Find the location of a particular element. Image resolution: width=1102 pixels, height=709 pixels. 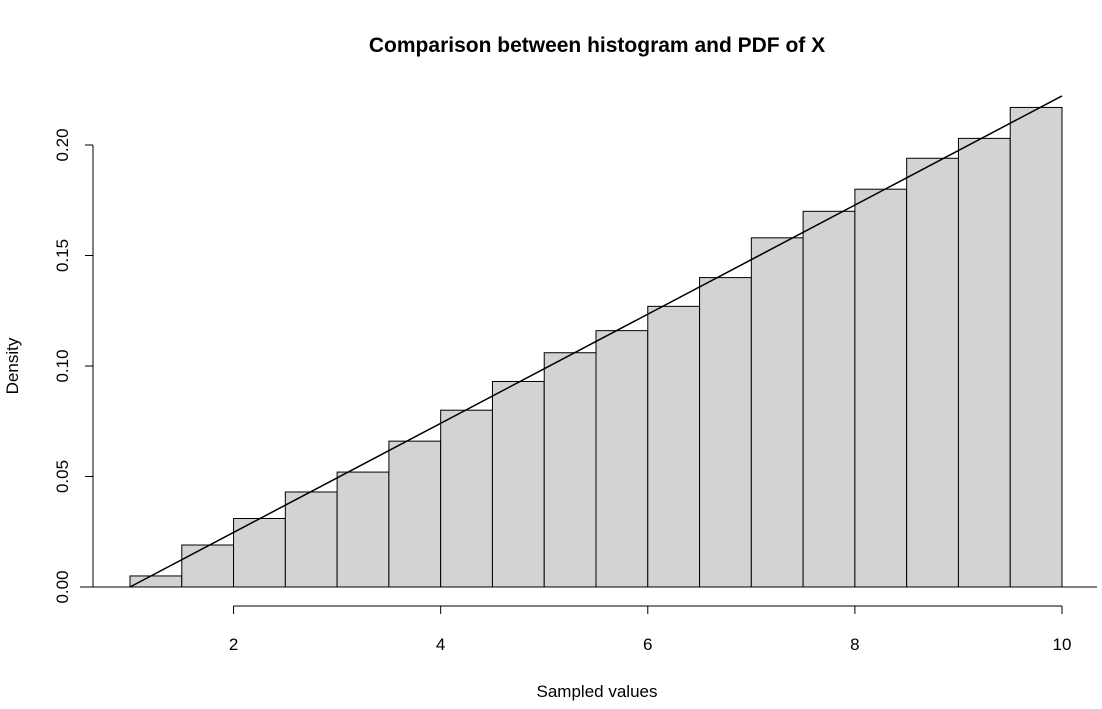

x-tick-label: 2 is located at coordinates (233, 644).